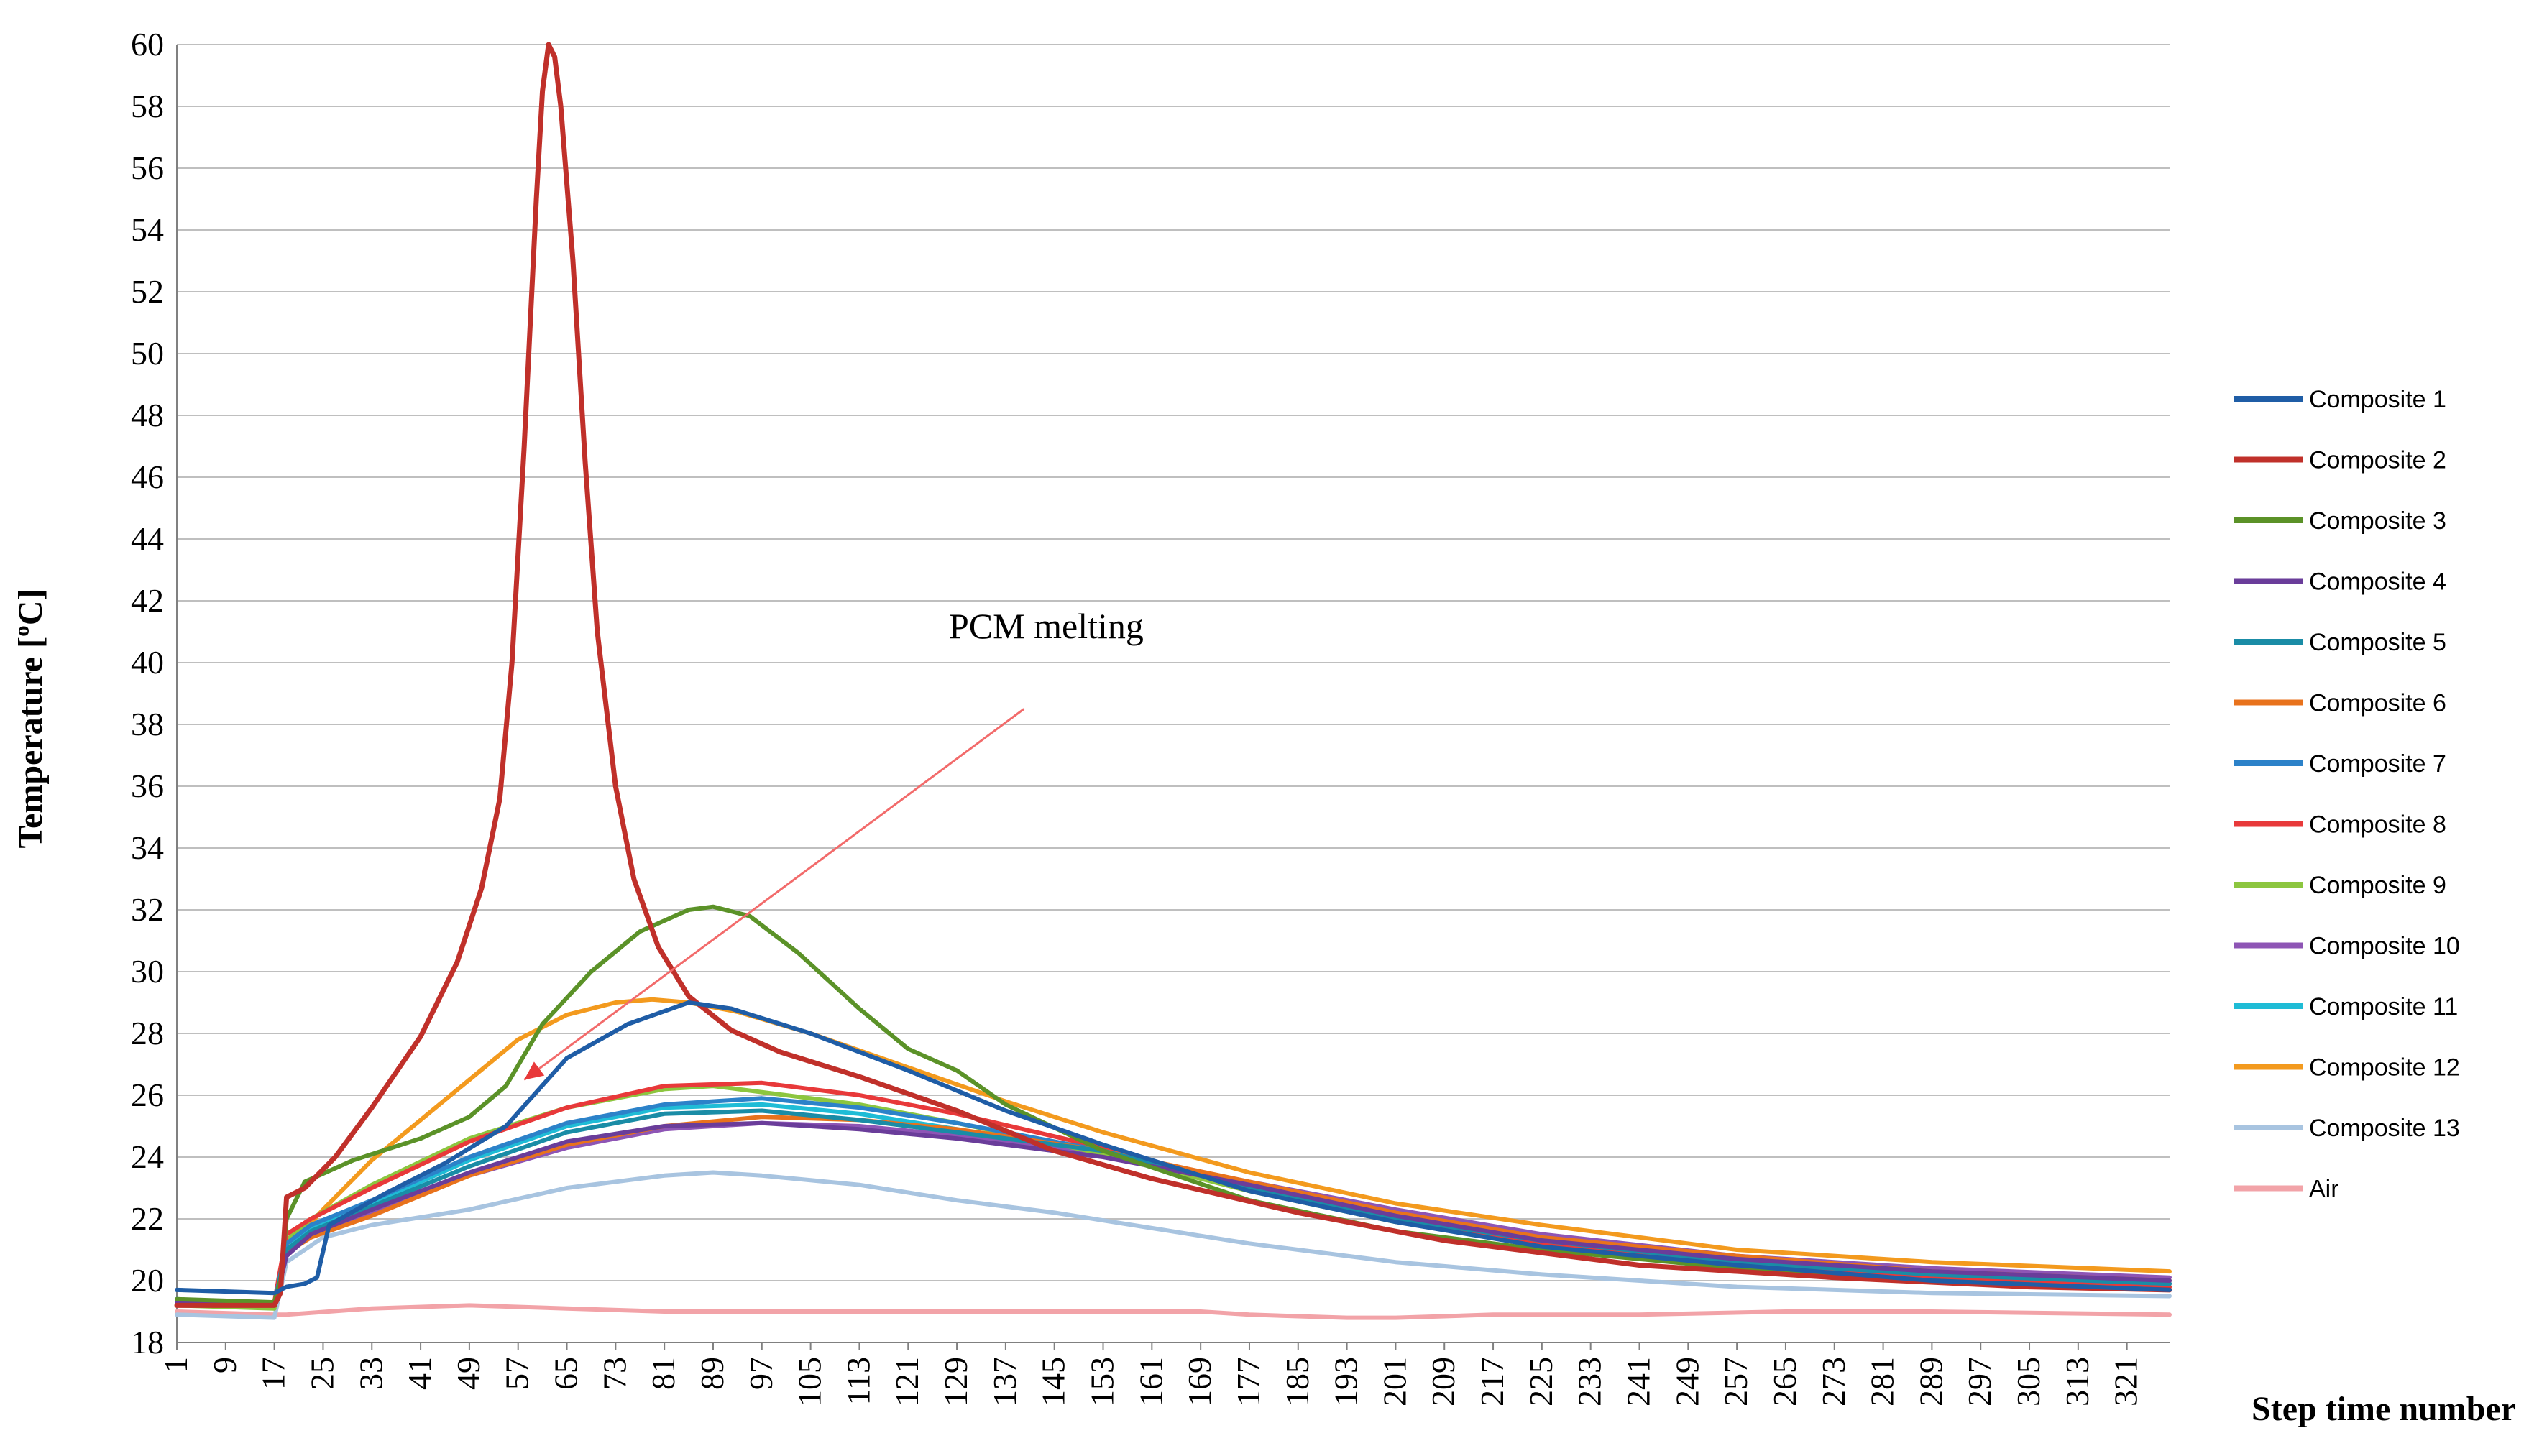 The height and width of the screenshot is (1456, 2529). What do you see at coordinates (2384, 946) in the screenshot?
I see `legend-label: Composite 10` at bounding box center [2384, 946].